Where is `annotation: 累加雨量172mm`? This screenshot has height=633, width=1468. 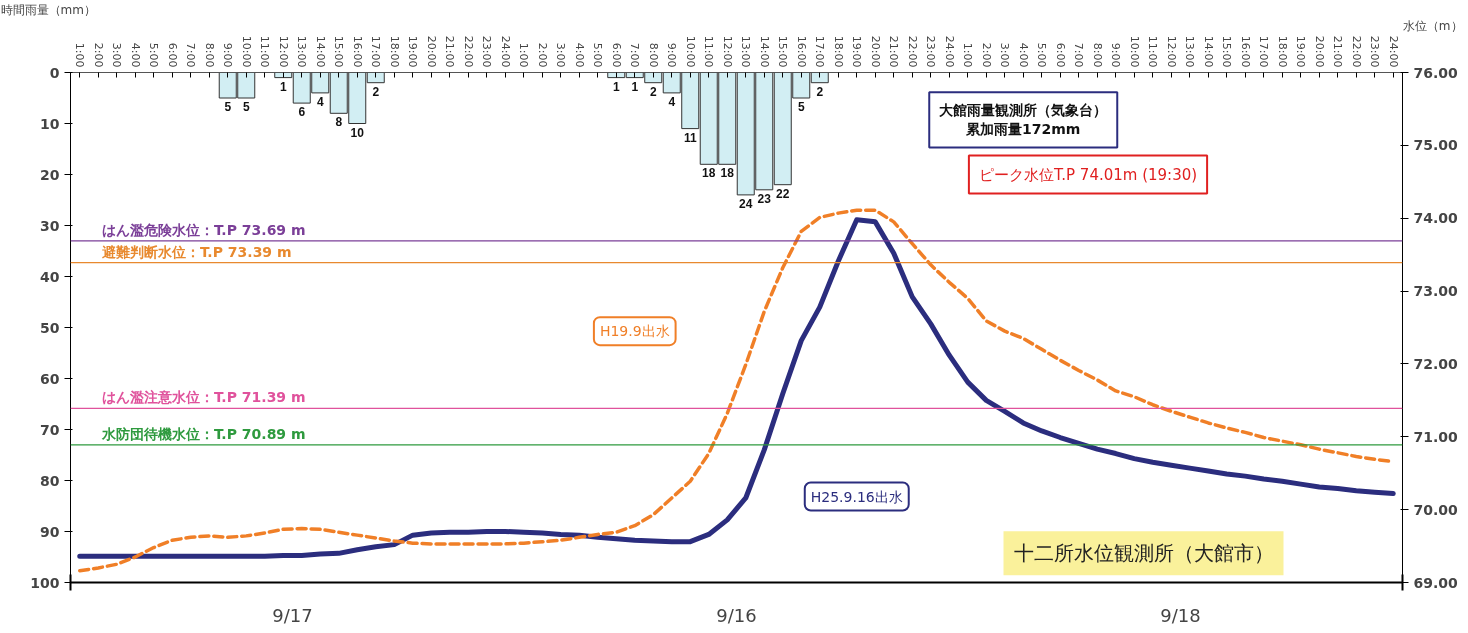
annotation: 累加雨量172mm is located at coordinates (1023, 129).